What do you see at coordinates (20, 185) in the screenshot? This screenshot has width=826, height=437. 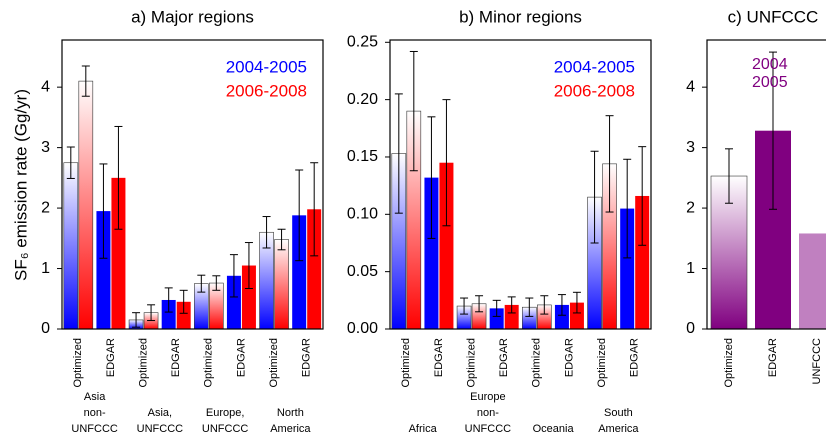 I see `y-axis-label: SF₆ emission rate (Gg/yr)` at bounding box center [20, 185].